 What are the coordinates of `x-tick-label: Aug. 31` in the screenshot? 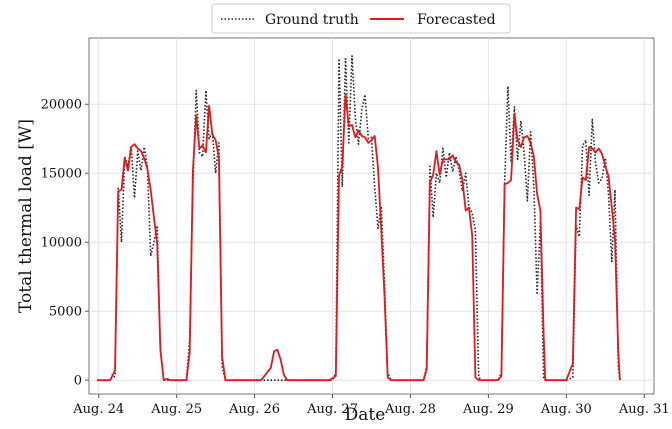 It's located at (644, 409).